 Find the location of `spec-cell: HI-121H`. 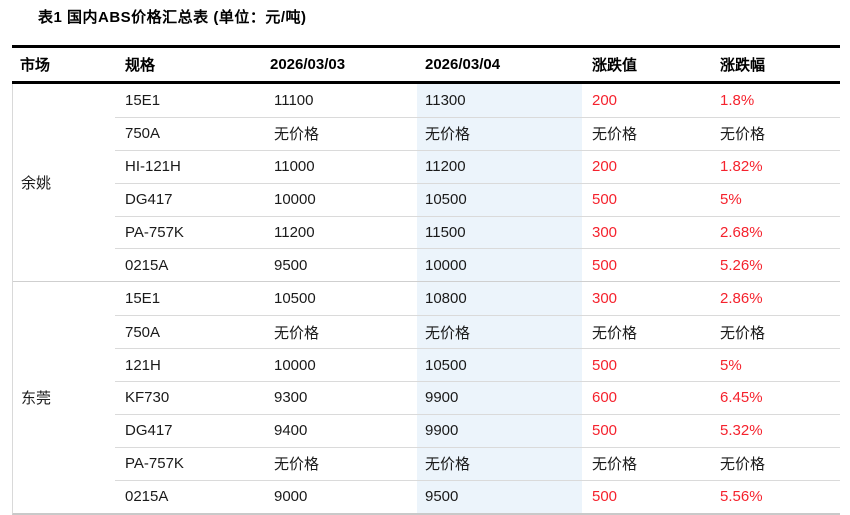

spec-cell: HI-121H is located at coordinates (153, 167).